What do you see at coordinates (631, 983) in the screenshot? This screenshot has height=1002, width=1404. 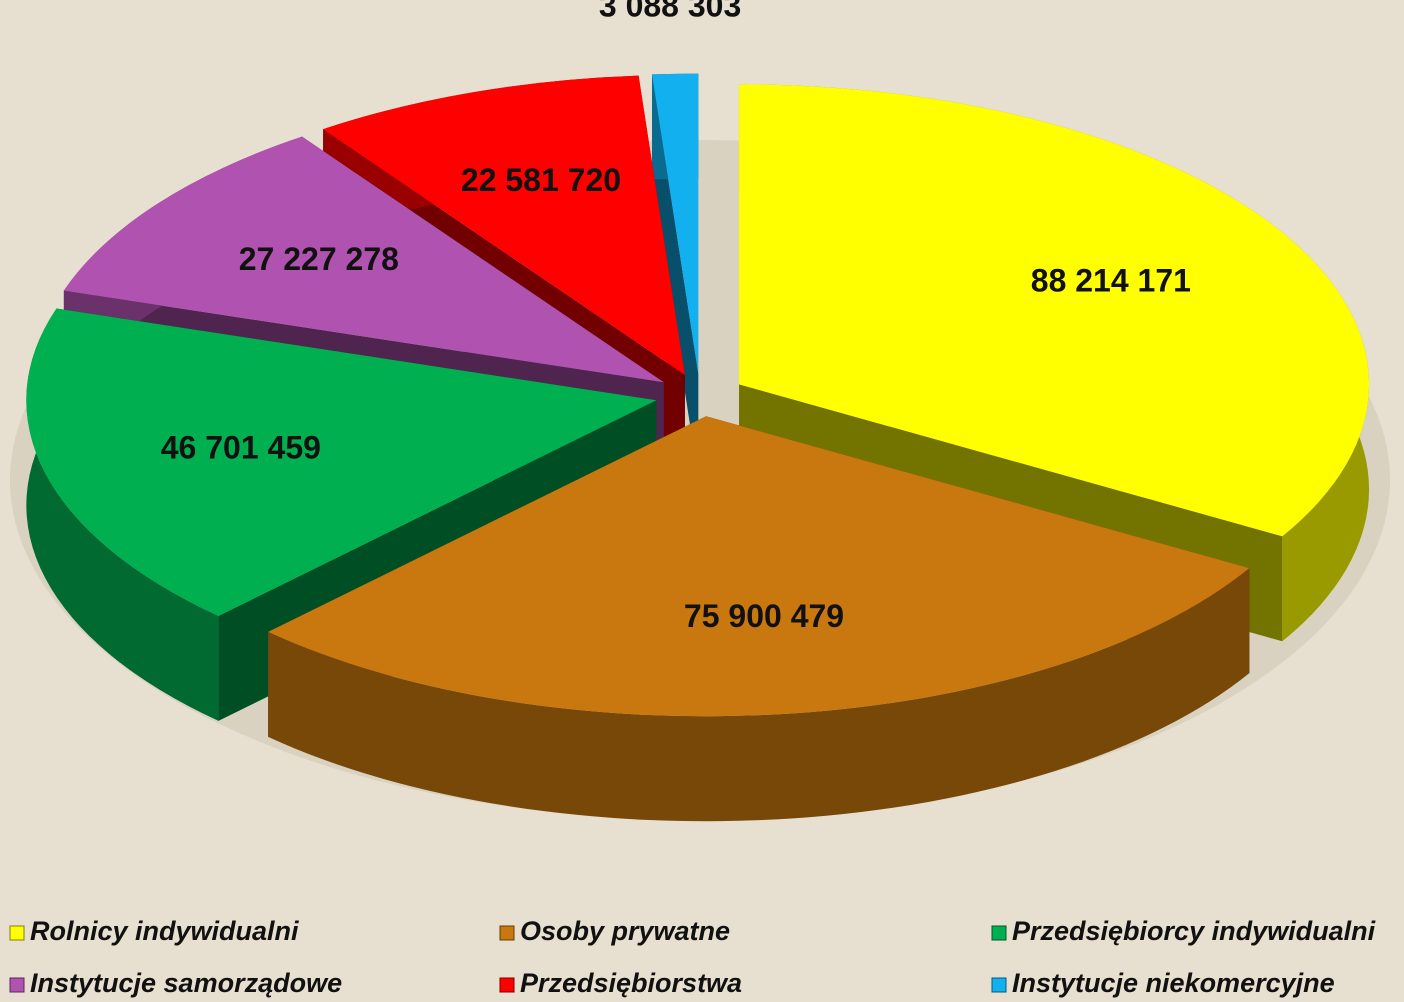 I see `legend-label: Przedsiębiorstwa` at bounding box center [631, 983].